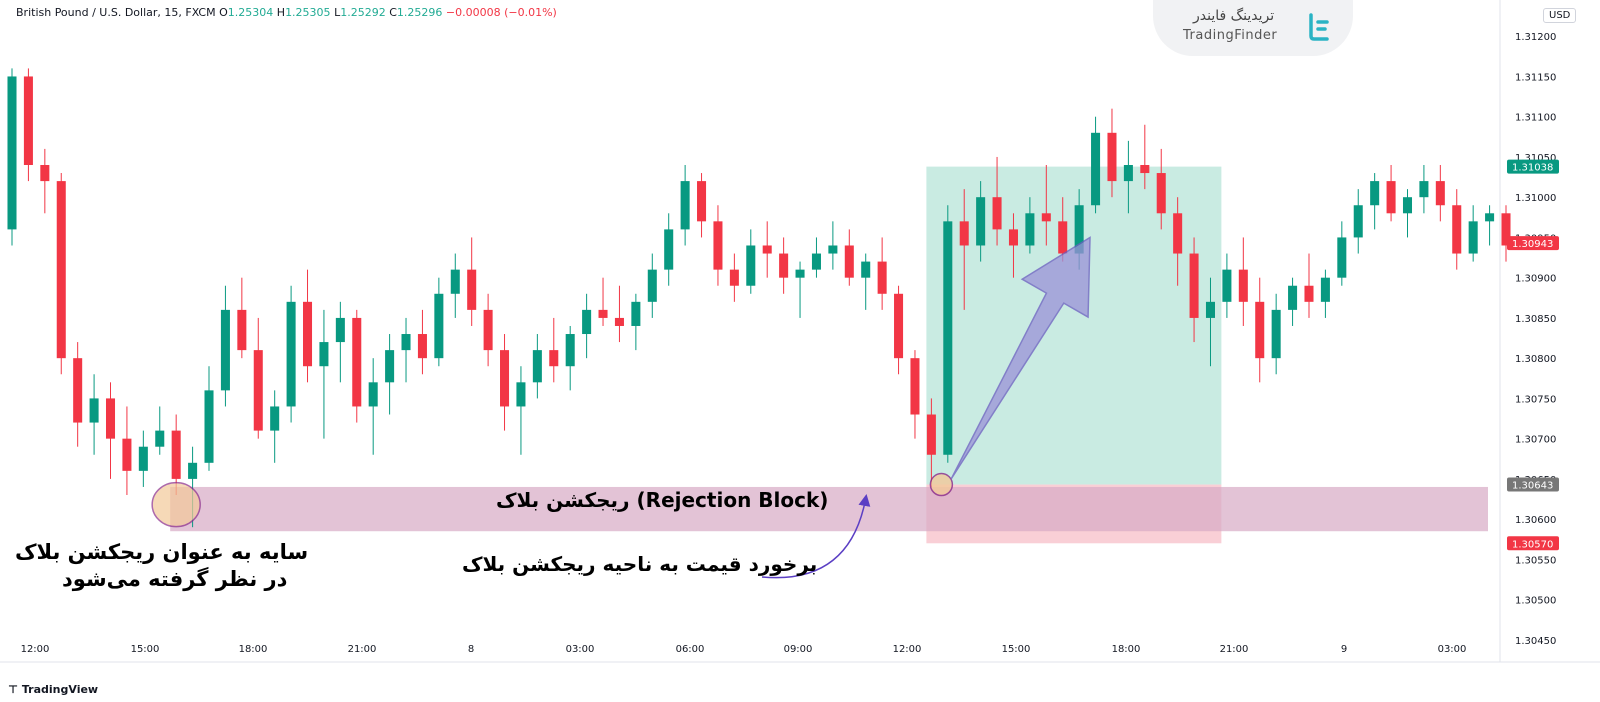  I want to click on y-tick-label: 1.30800, so click(1535, 359).